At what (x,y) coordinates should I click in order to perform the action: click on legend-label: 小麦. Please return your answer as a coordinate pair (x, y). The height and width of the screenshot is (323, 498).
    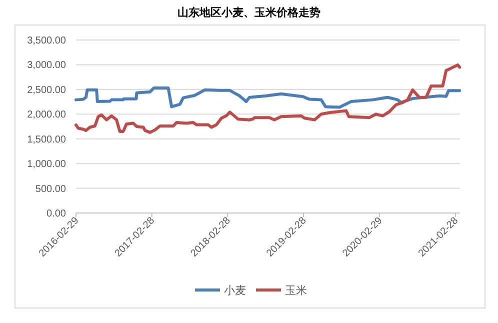
    Looking at the image, I should click on (235, 290).